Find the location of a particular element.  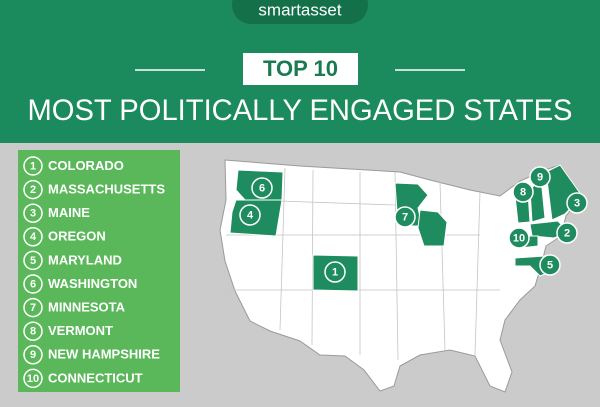

rank: 10 is located at coordinates (33, 379).